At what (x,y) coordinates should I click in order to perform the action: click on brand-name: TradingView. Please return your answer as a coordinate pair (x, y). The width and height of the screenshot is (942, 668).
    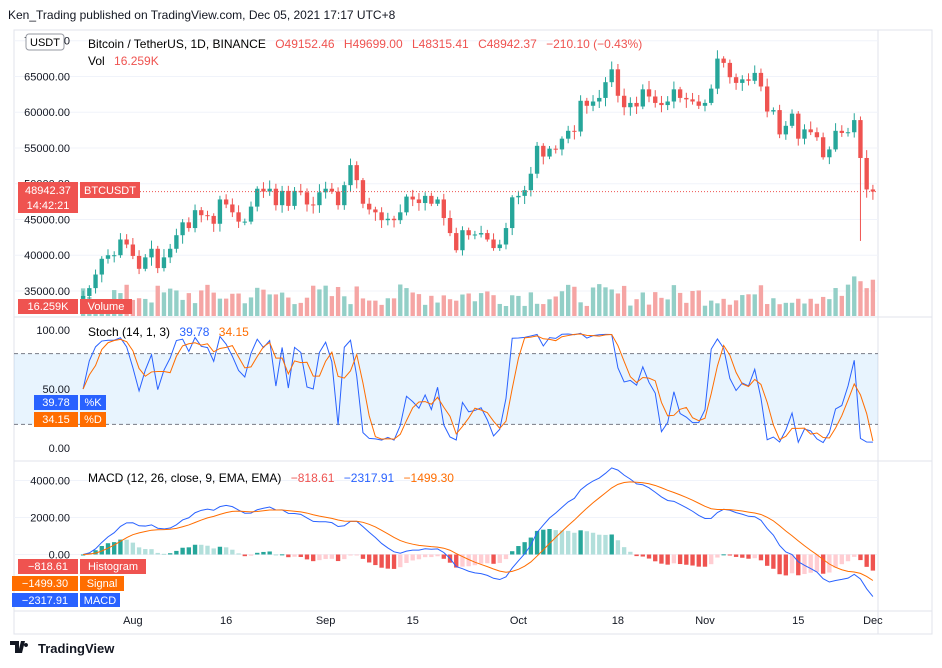
    Looking at the image, I should click on (76, 648).